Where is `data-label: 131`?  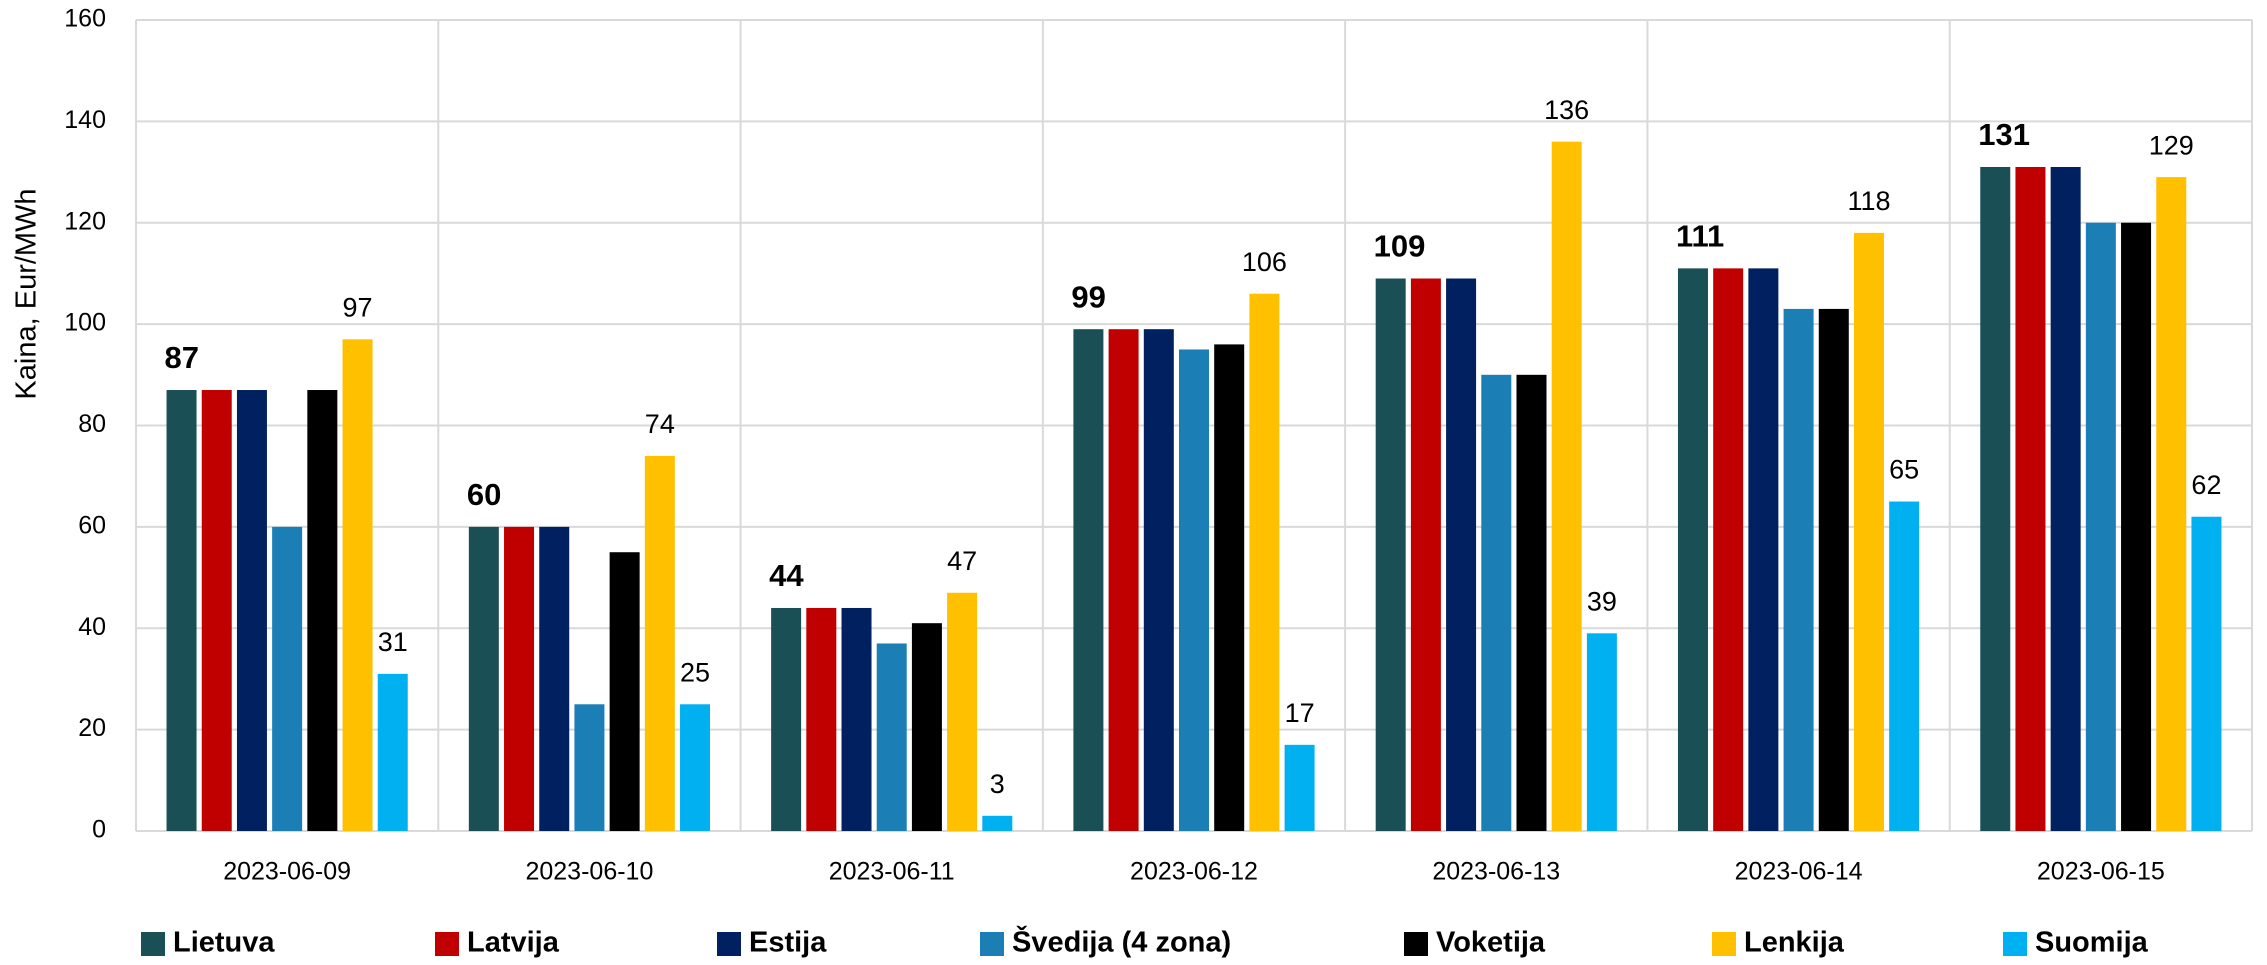
data-label: 131 is located at coordinates (2004, 134).